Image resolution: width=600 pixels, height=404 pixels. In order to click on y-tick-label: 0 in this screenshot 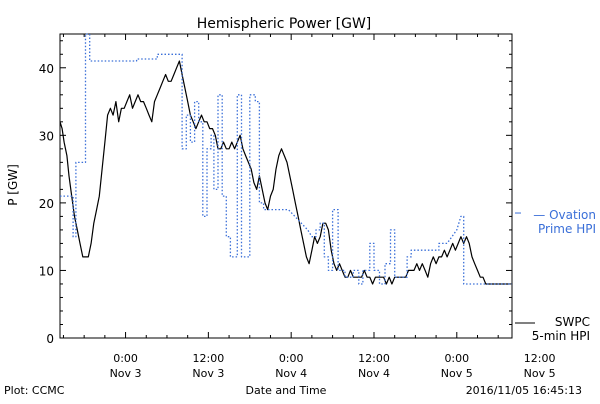, I will do `click(50, 339)`.